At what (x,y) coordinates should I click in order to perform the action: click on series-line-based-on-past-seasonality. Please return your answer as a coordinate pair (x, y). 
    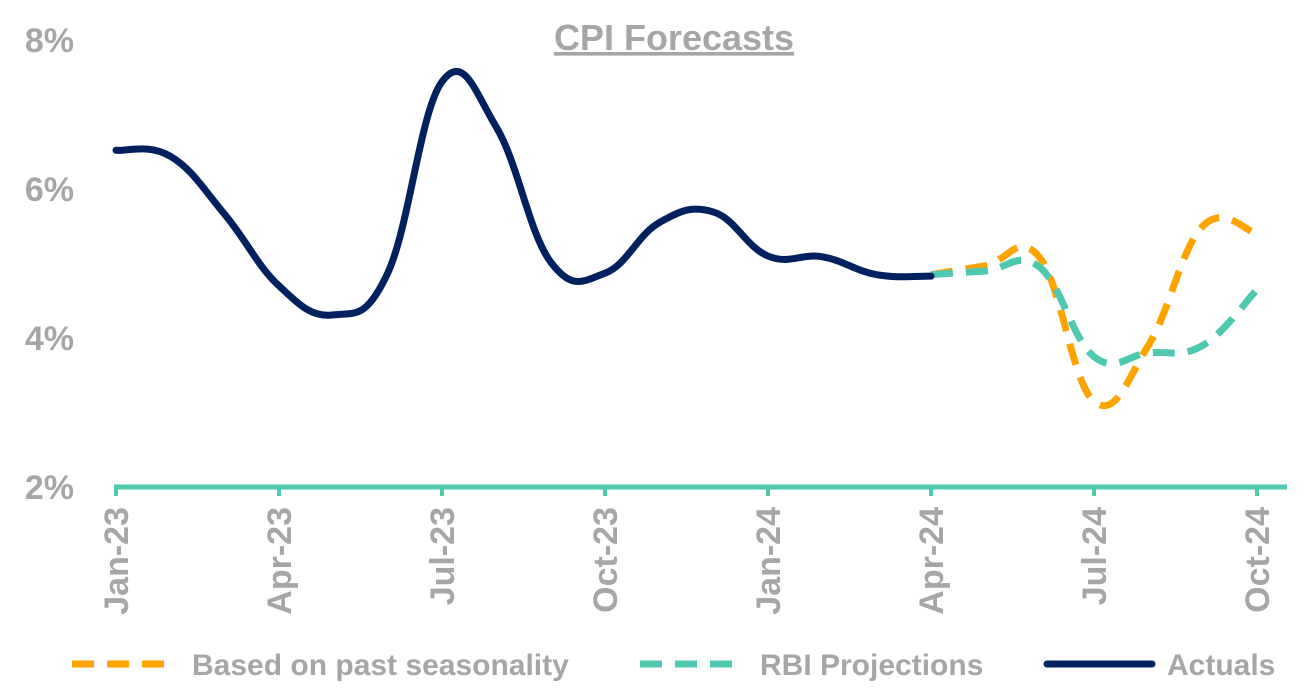
    Looking at the image, I should click on (1094, 312).